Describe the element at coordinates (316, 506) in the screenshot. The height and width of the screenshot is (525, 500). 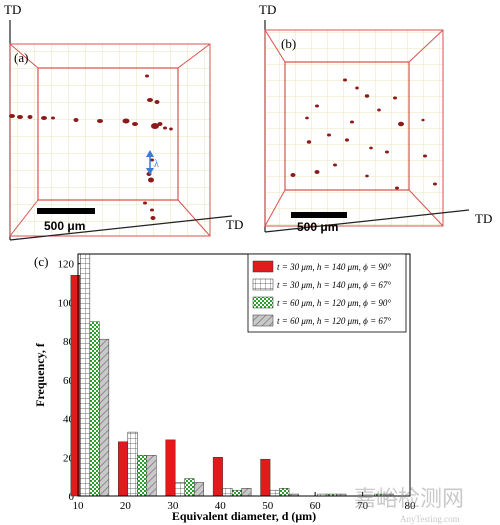
I see `x-tick-label: 60` at that location.